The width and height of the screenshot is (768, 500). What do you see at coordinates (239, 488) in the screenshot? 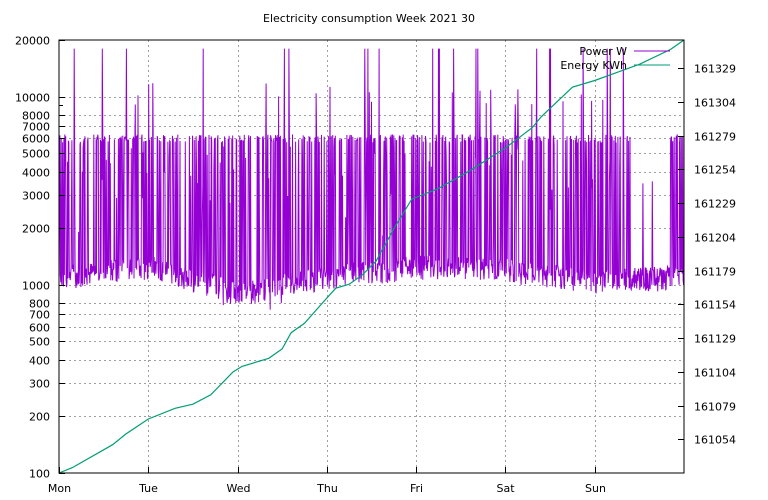
I see `x-tick-label: Wed` at bounding box center [239, 488].